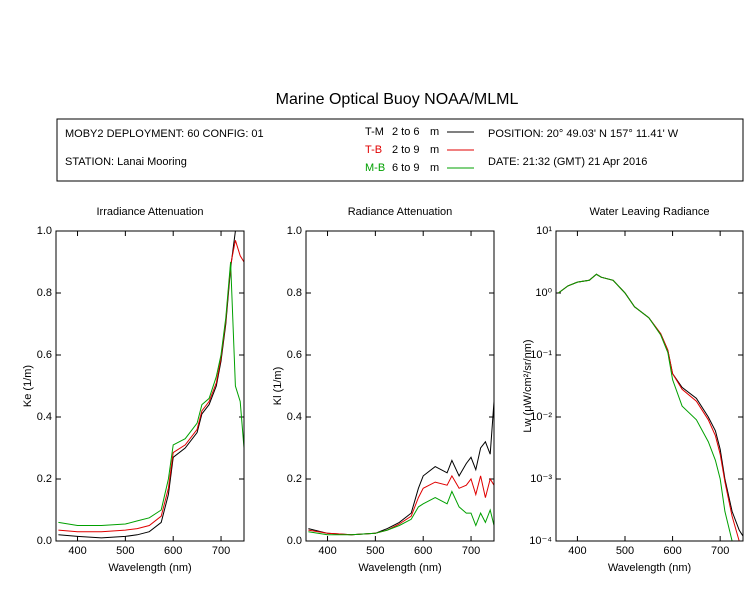 The image size is (750, 600). Describe the element at coordinates (126, 162) in the screenshot. I see `station: STATION: Lanai Mooring` at that location.